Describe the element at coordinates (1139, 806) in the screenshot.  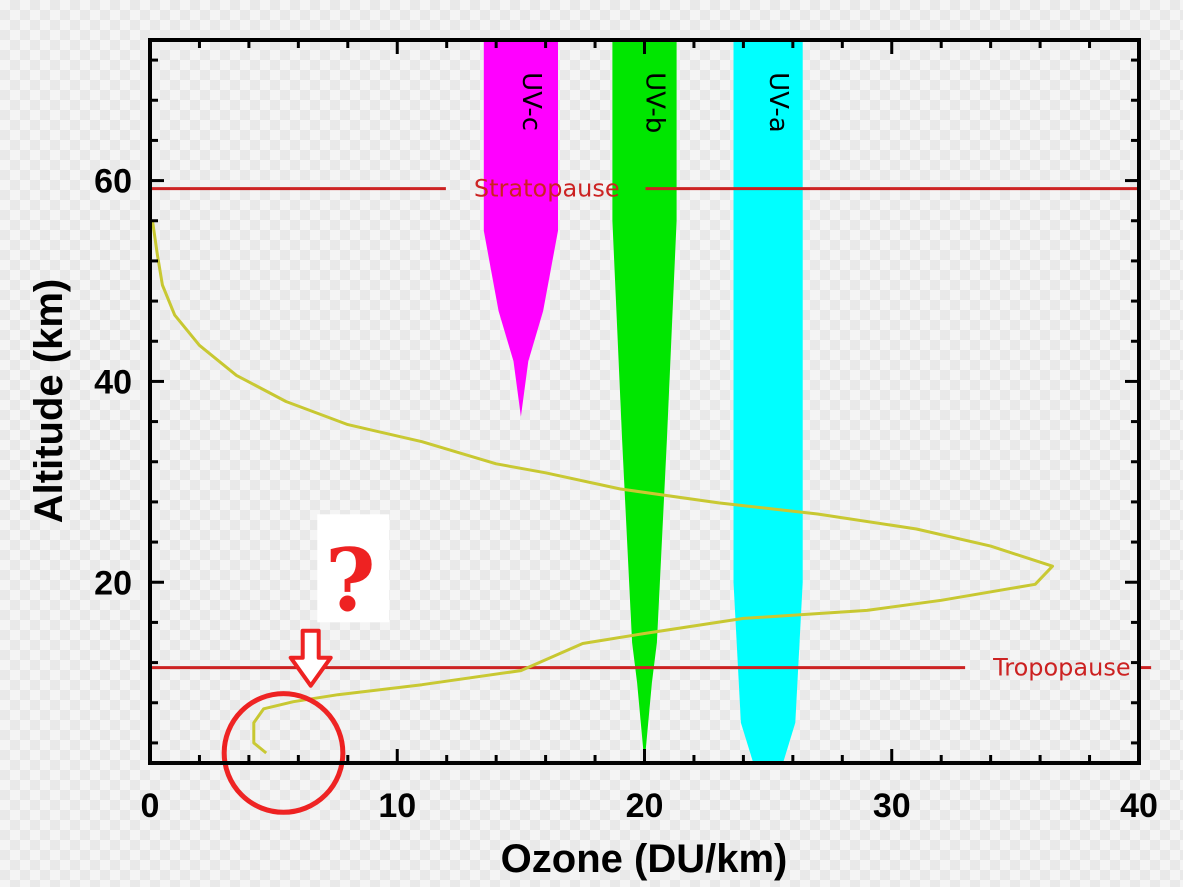
I see `x-tick-label: 40` at that location.